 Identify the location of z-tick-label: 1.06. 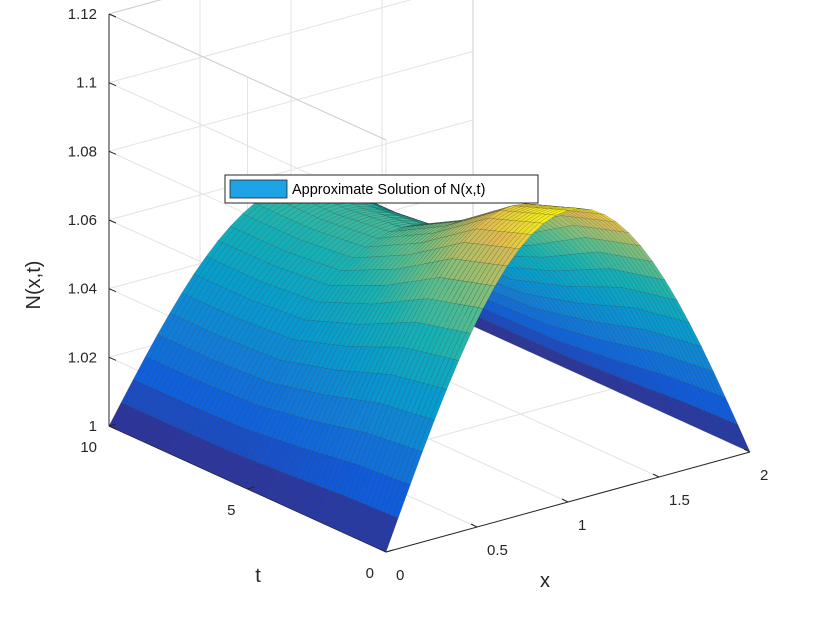
(82, 220).